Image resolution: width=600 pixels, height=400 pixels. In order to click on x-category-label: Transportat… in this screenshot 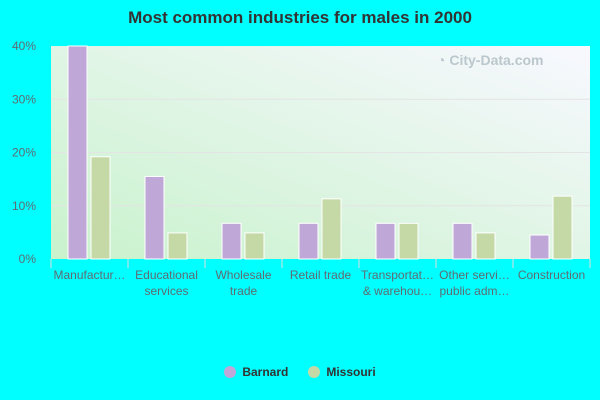, I will do `click(397, 275)`.